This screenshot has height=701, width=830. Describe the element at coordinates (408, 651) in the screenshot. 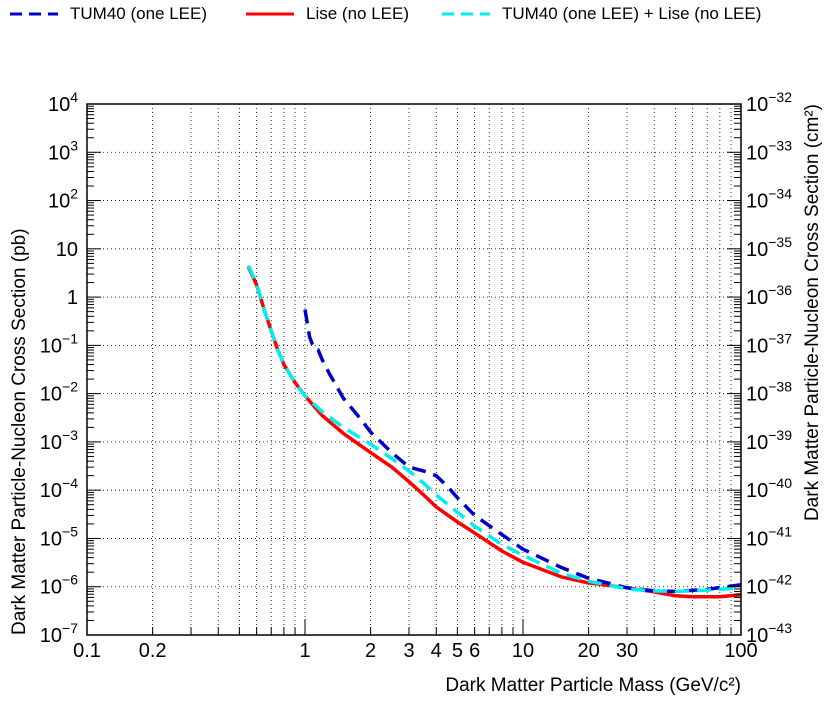

I see `x-tick-label: 3` at that location.